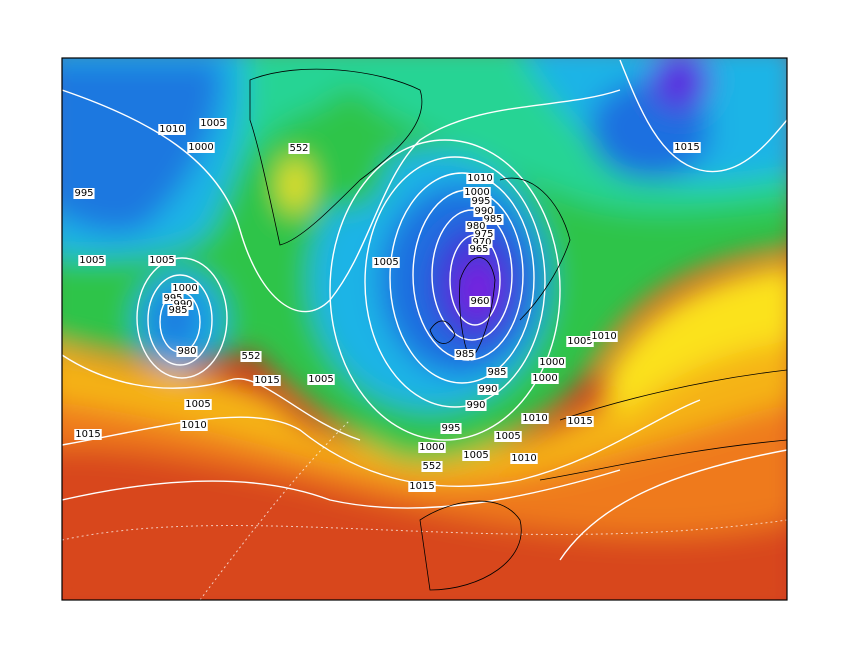  I want to click on contour-label: 975, so click(483, 234).